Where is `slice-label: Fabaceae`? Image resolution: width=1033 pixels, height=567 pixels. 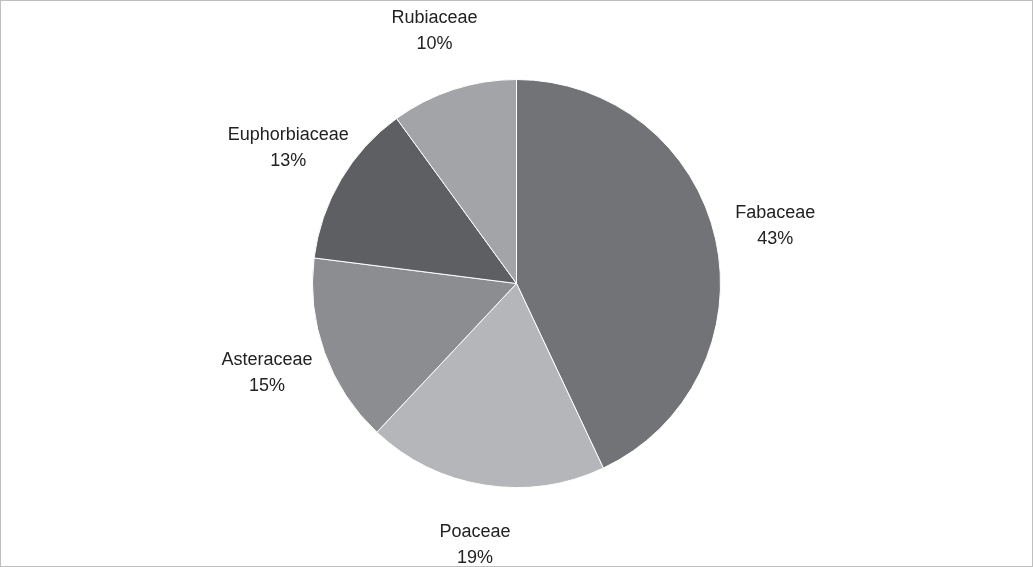
slice-label: Fabaceae is located at coordinates (775, 211).